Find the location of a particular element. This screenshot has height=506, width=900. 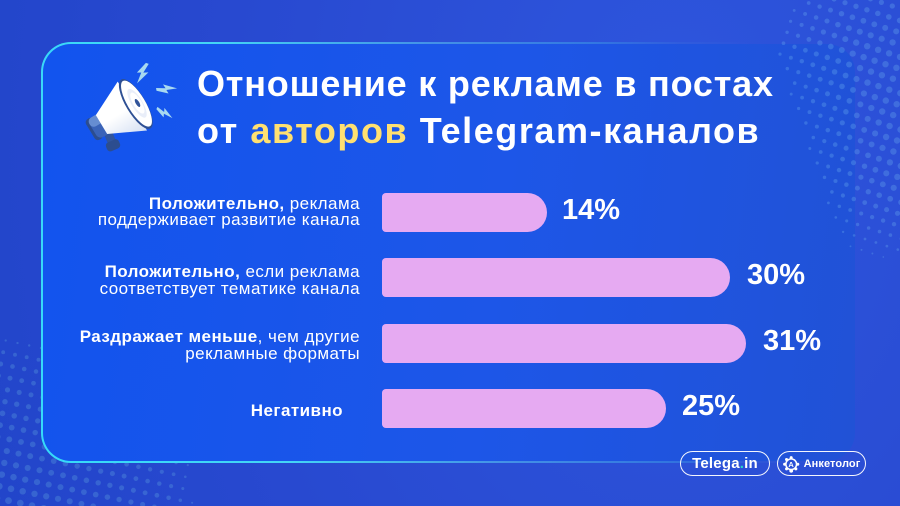

svg-text: A is located at coordinates (791, 464).